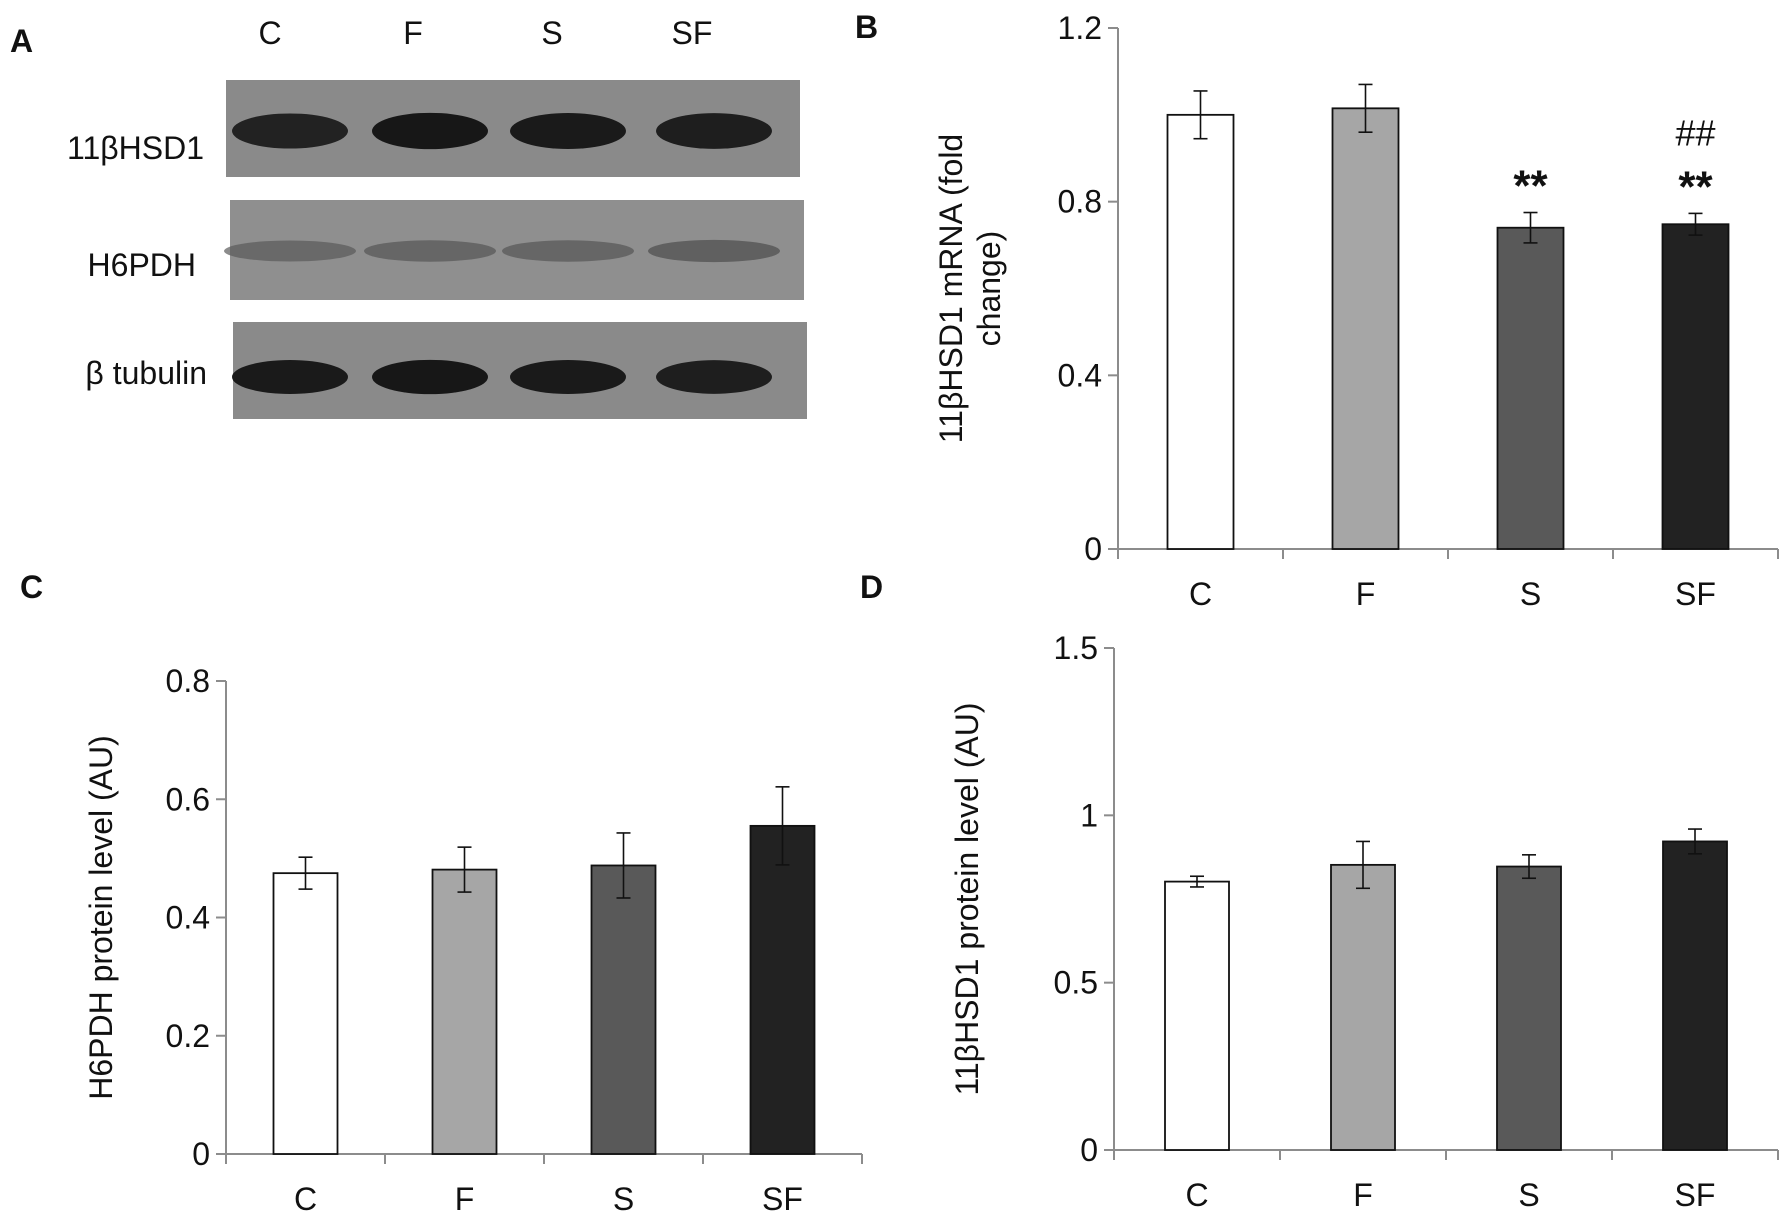  Describe the element at coordinates (188, 799) in the screenshot. I see `y-tick-label: 0.6` at that location.